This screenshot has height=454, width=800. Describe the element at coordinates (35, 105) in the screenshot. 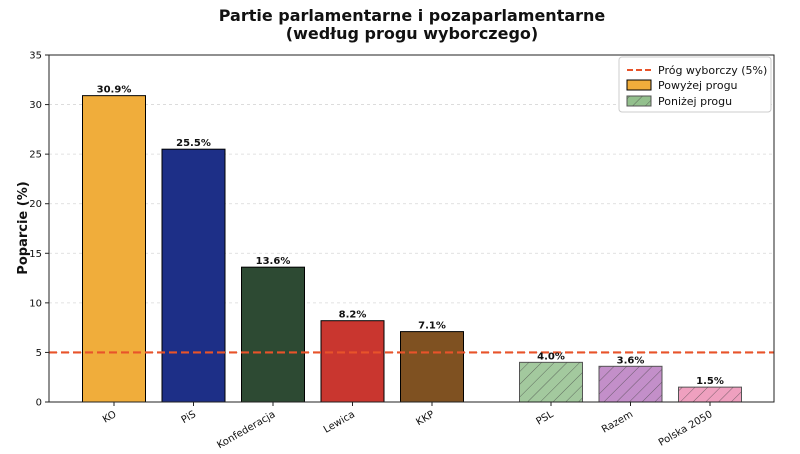

I see `y-tick-label: 30` at that location.